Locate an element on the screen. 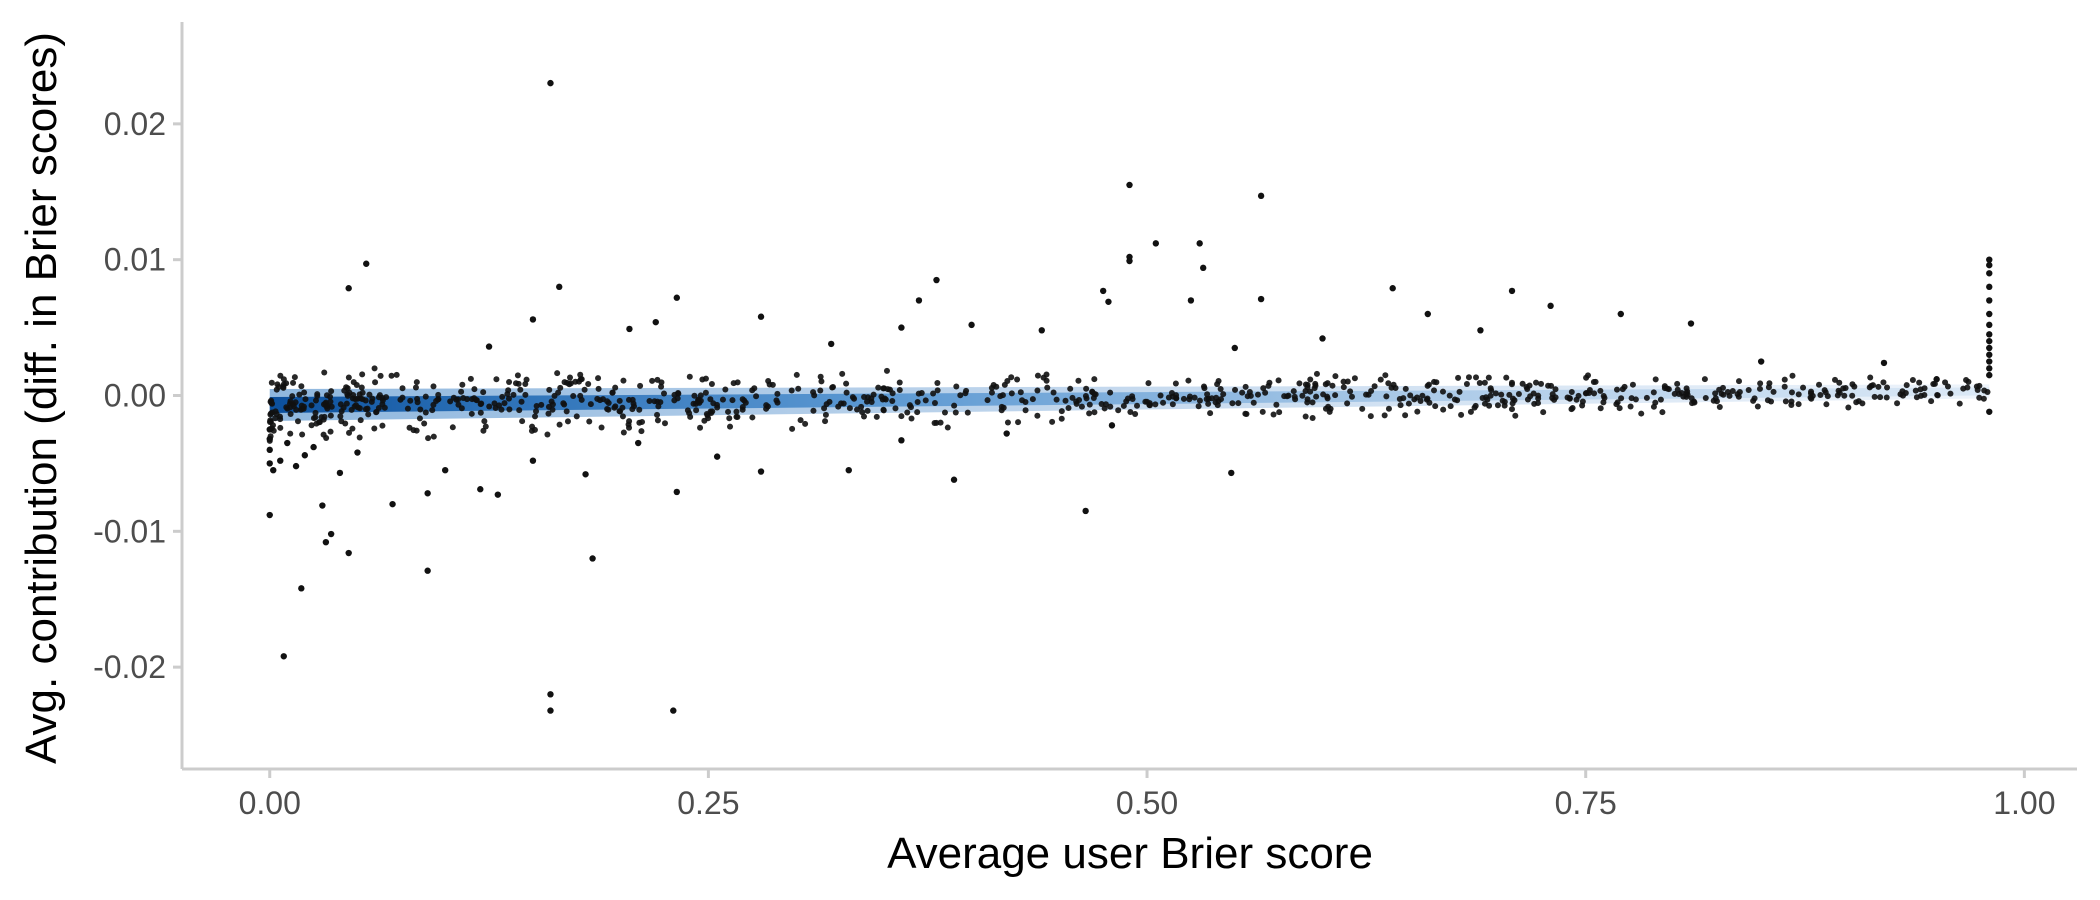 Image resolution: width=2100 pixels, height=900 pixels. x-axis-ticks: 0.00 0.25 0.50 0.75 1.00 is located at coordinates (1147, 795).